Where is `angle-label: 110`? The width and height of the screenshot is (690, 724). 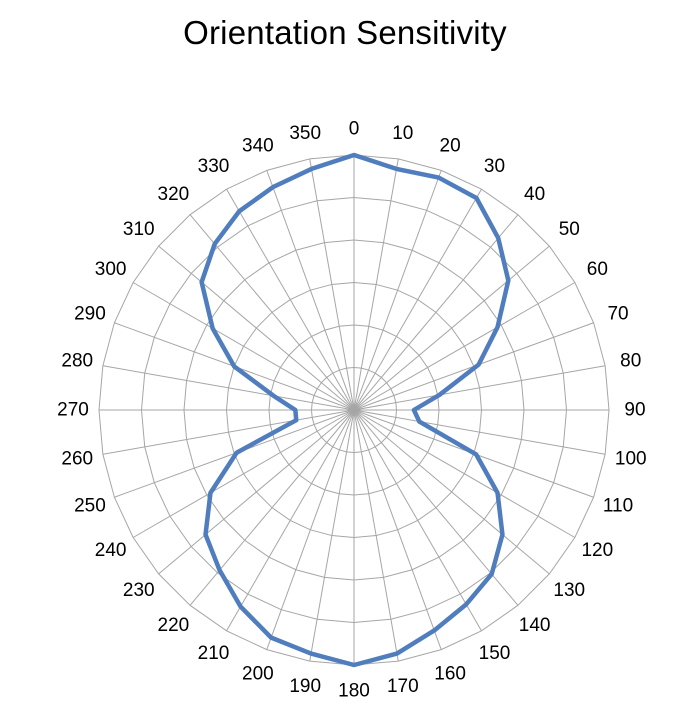 angle-label: 110 is located at coordinates (618, 506).